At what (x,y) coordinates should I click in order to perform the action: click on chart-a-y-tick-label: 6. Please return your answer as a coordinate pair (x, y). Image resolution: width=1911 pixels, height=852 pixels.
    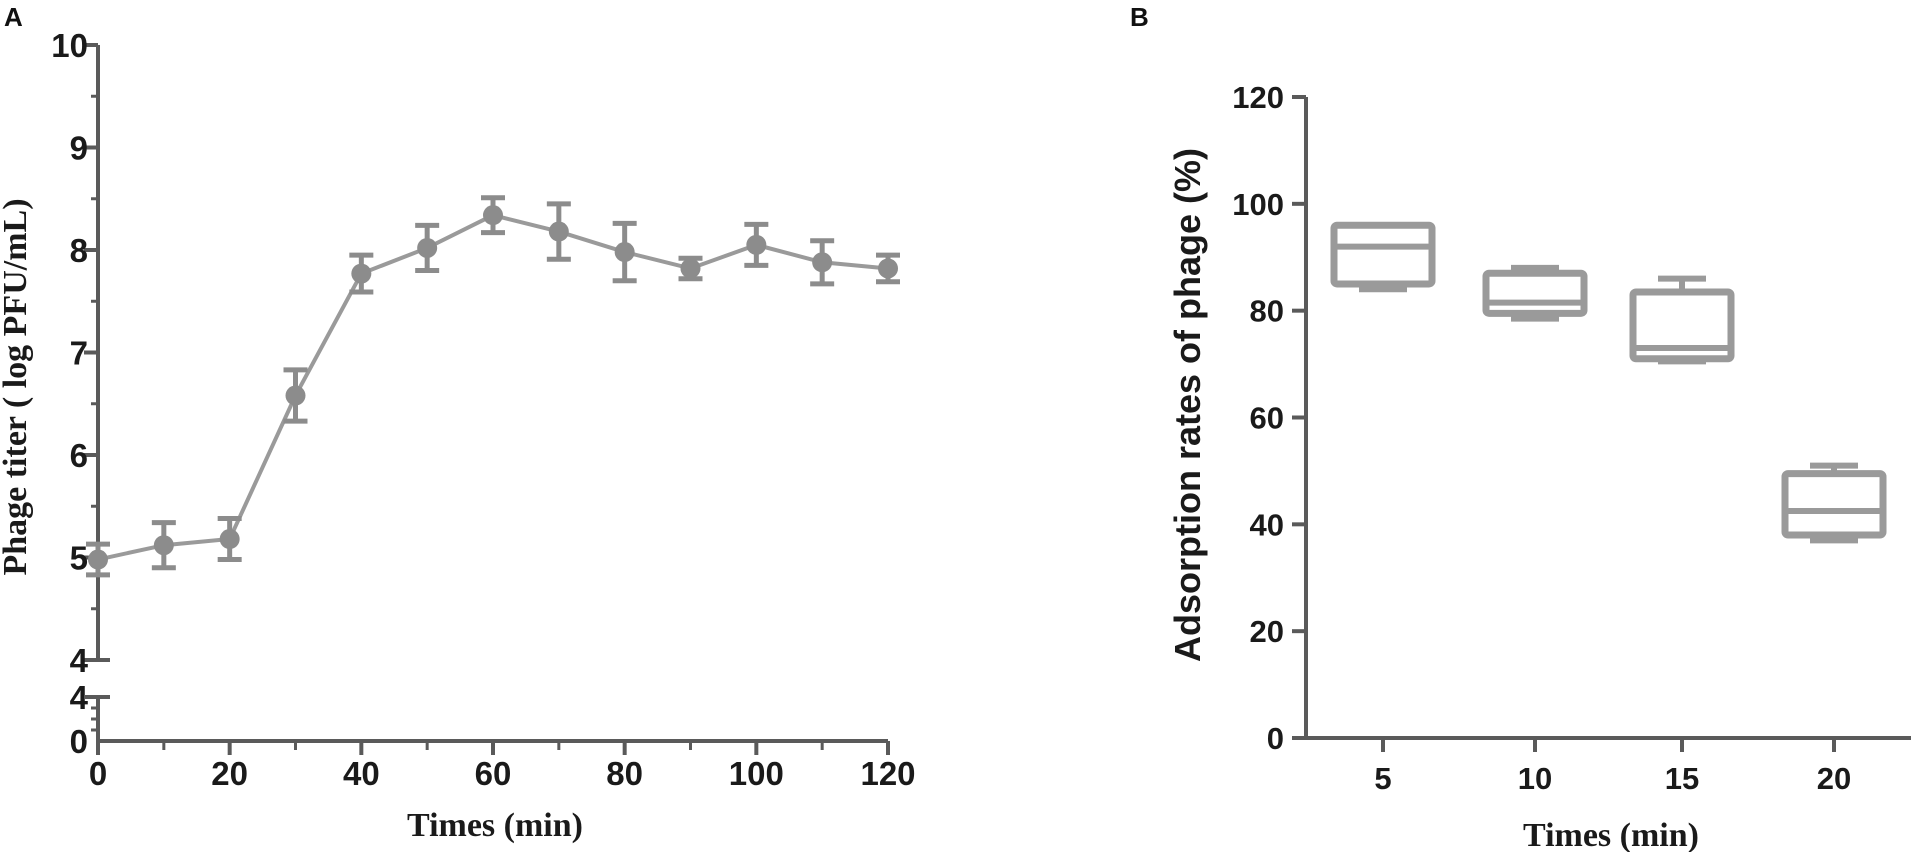
    Looking at the image, I should click on (79, 455).